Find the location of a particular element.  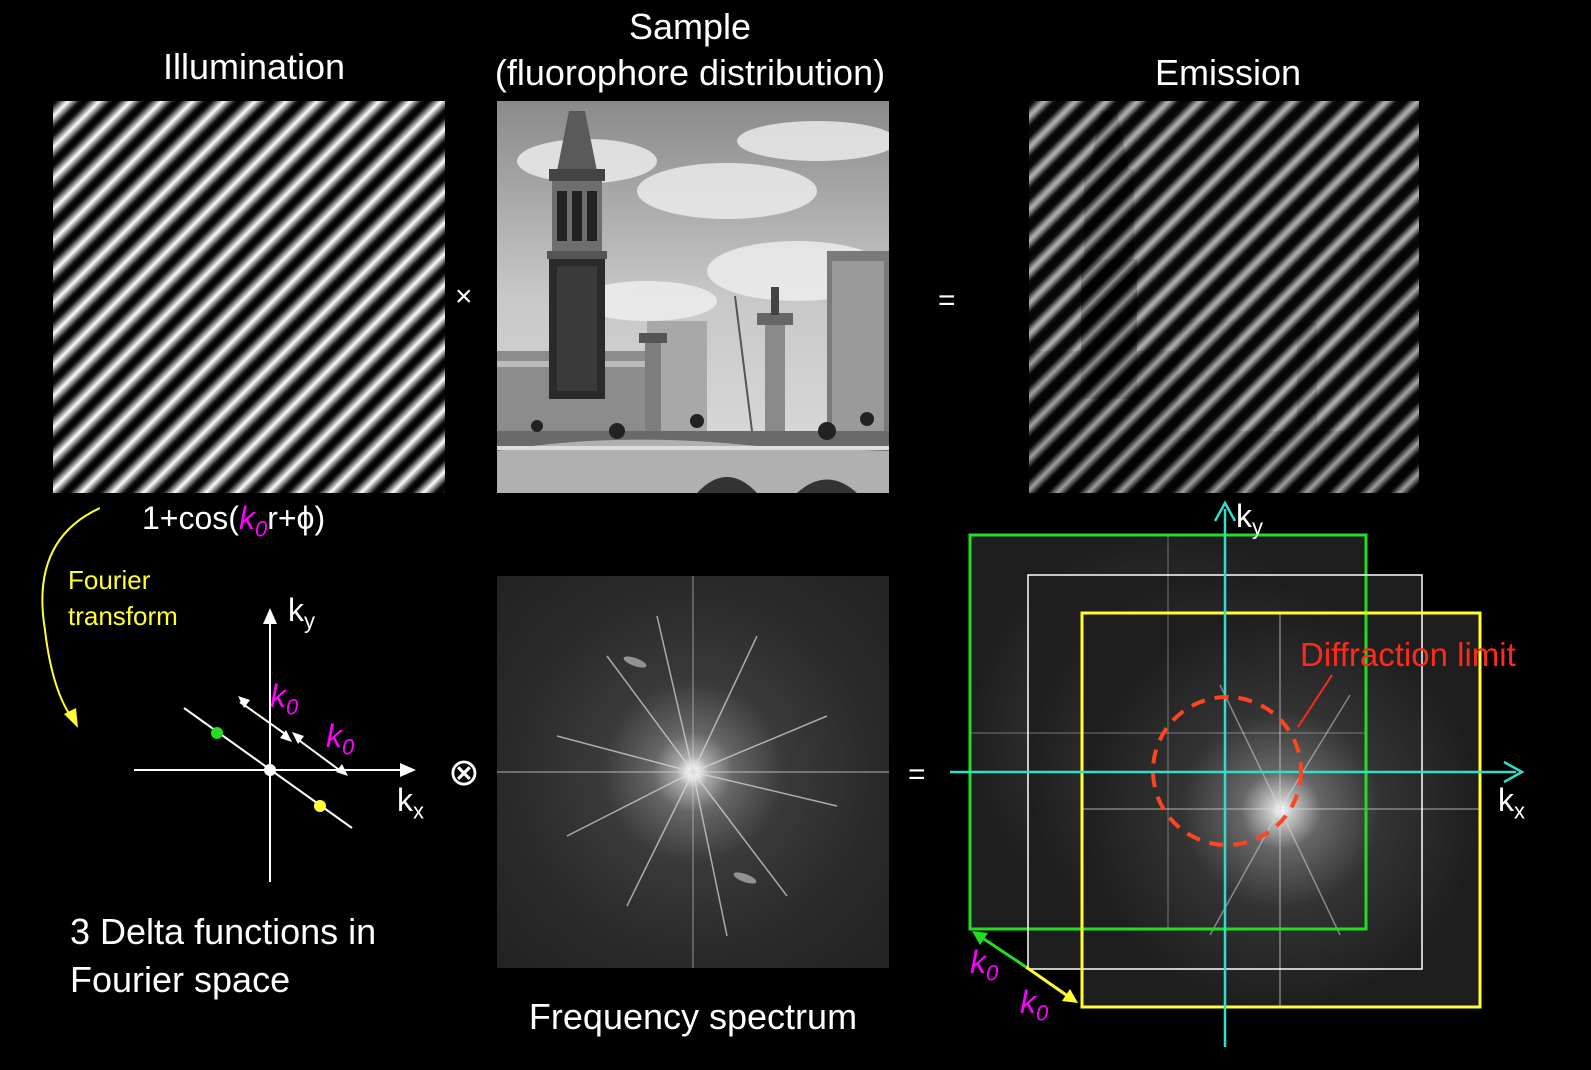

emission-title: Emission is located at coordinates (1228, 72).